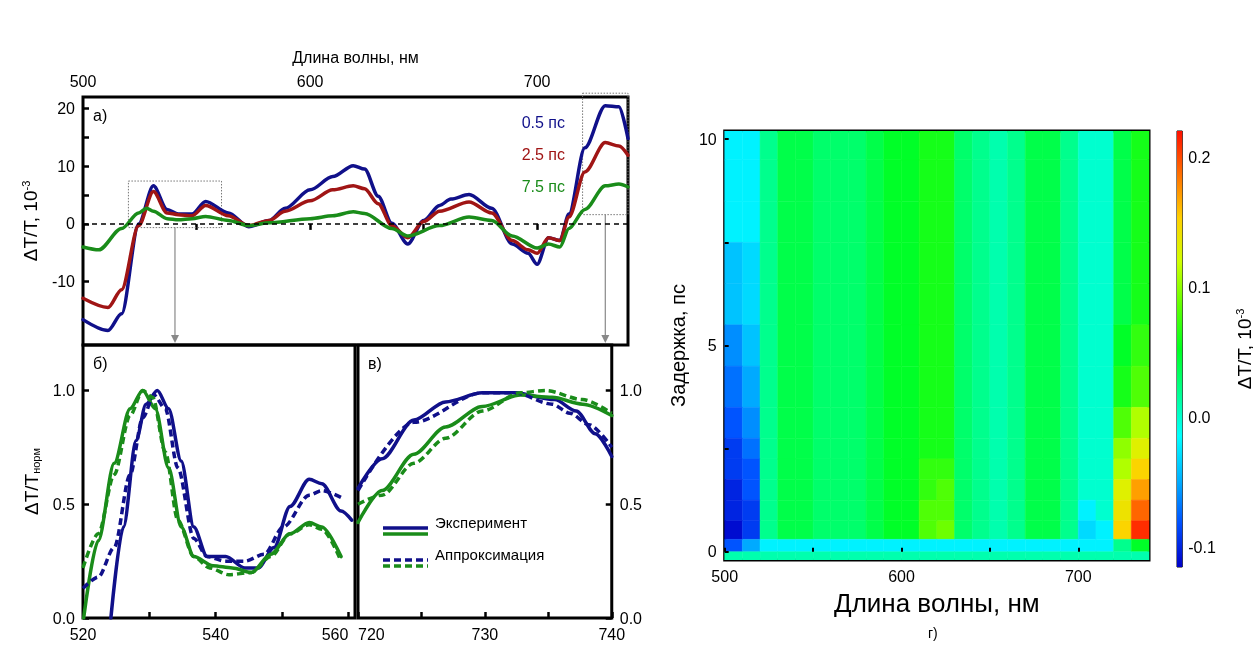 This screenshot has height=648, width=1253. Describe the element at coordinates (355, 217) in the screenshot. I see `line-series` at that location.